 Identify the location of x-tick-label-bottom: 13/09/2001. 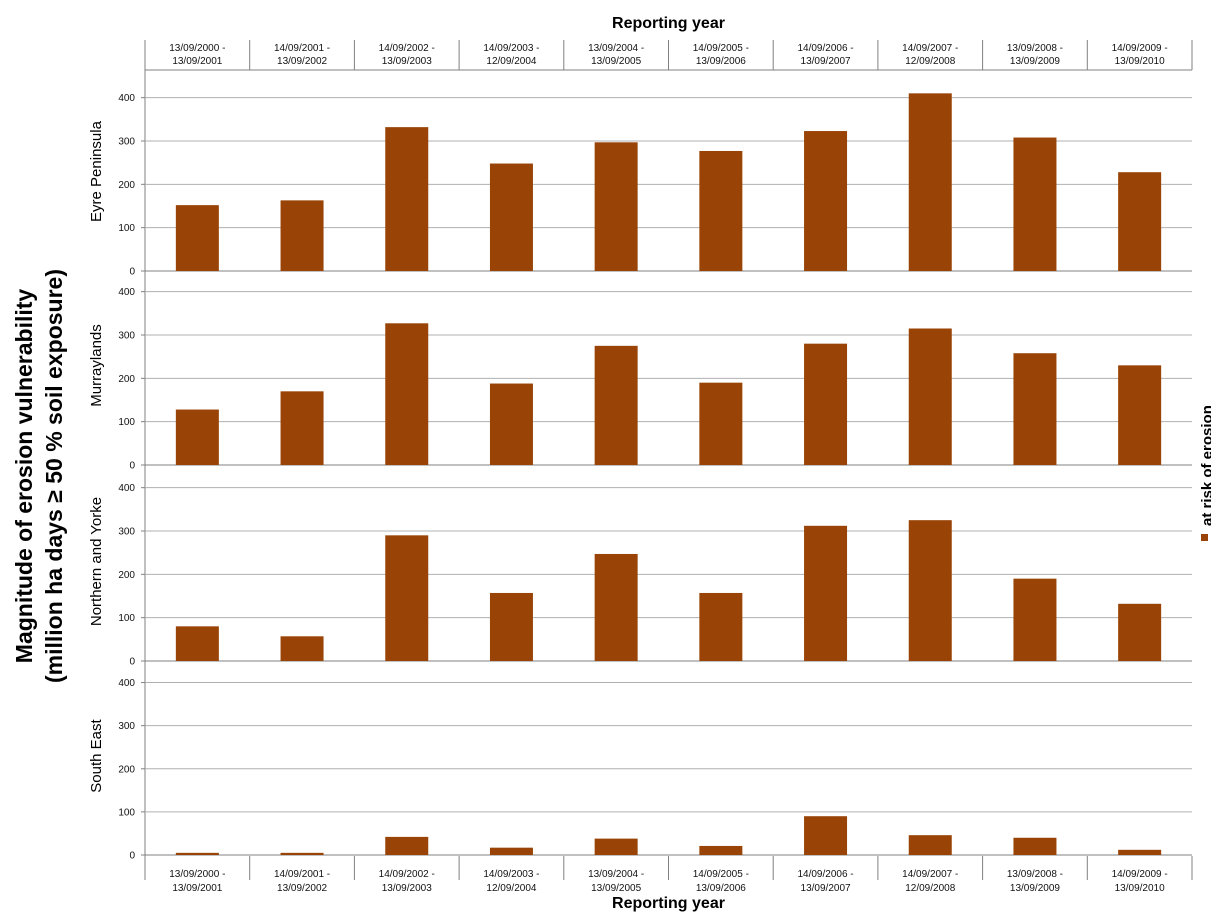
(197, 888).